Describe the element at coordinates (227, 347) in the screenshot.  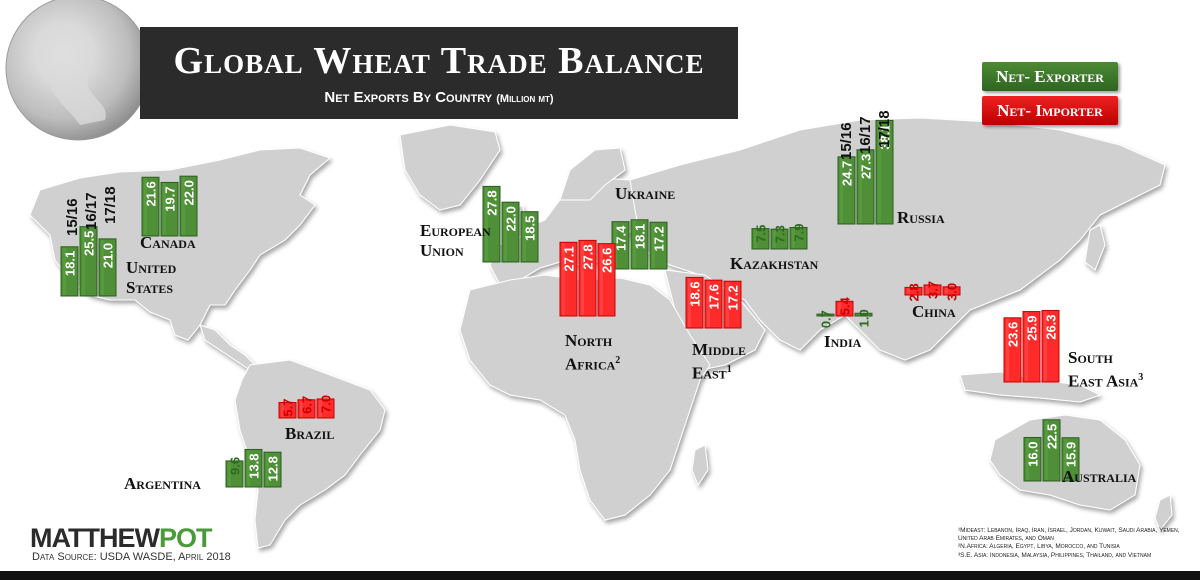
I see `central-america-shape` at that location.